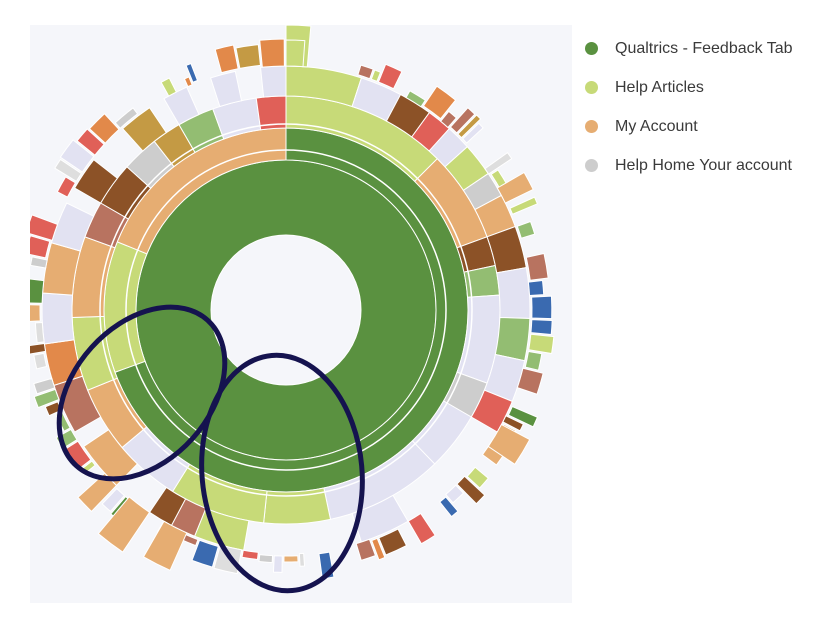  I want to click on legend-label: Qualtrics - Feedback Tab, so click(704, 48).